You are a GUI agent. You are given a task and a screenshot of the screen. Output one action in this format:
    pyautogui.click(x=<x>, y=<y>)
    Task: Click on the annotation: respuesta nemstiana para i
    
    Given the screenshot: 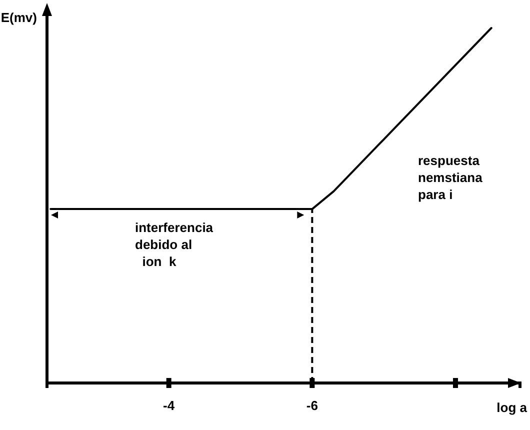 What is the action you would take?
    pyautogui.click(x=451, y=177)
    